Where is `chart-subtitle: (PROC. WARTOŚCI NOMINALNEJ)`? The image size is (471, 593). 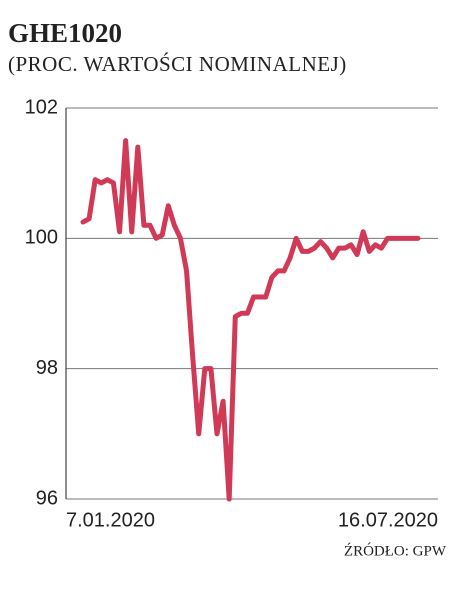
chart-subtitle: (PROC. WARTOŚCI NOMINALNEJ) is located at coordinates (177, 64).